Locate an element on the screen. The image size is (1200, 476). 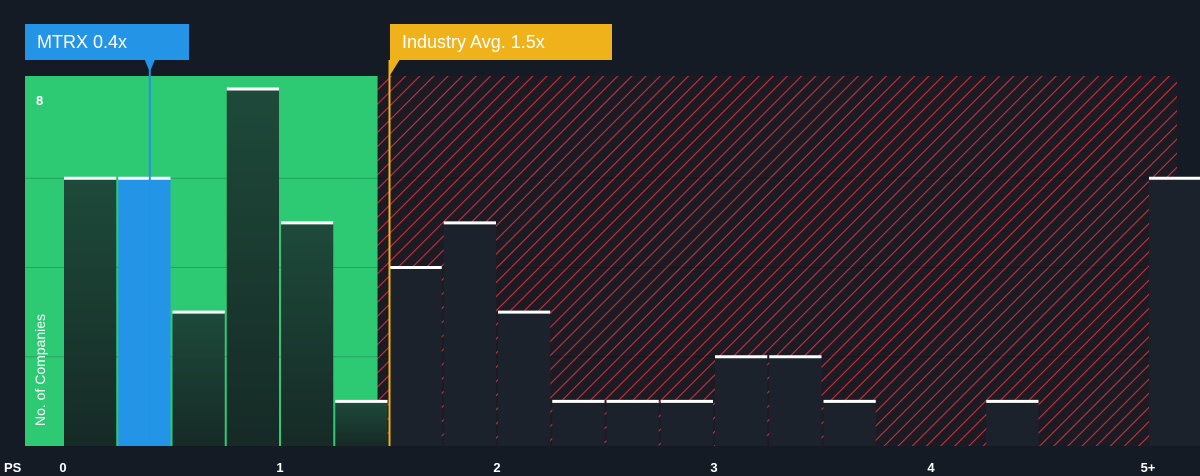
company-ps-callout: MTRX 0.4x is located at coordinates (107, 42).